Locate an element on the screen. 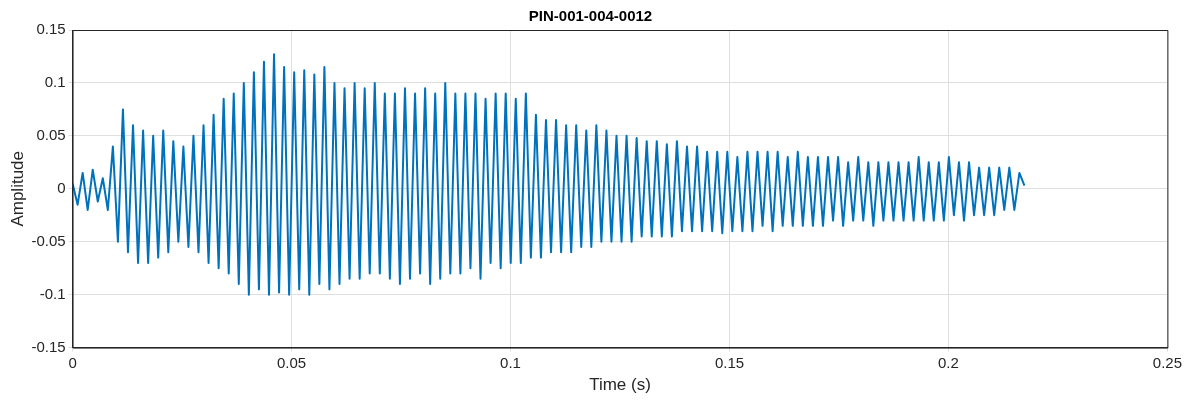 The height and width of the screenshot is (404, 1193). chart-title: PIN-001-004-0012 is located at coordinates (590, 16).